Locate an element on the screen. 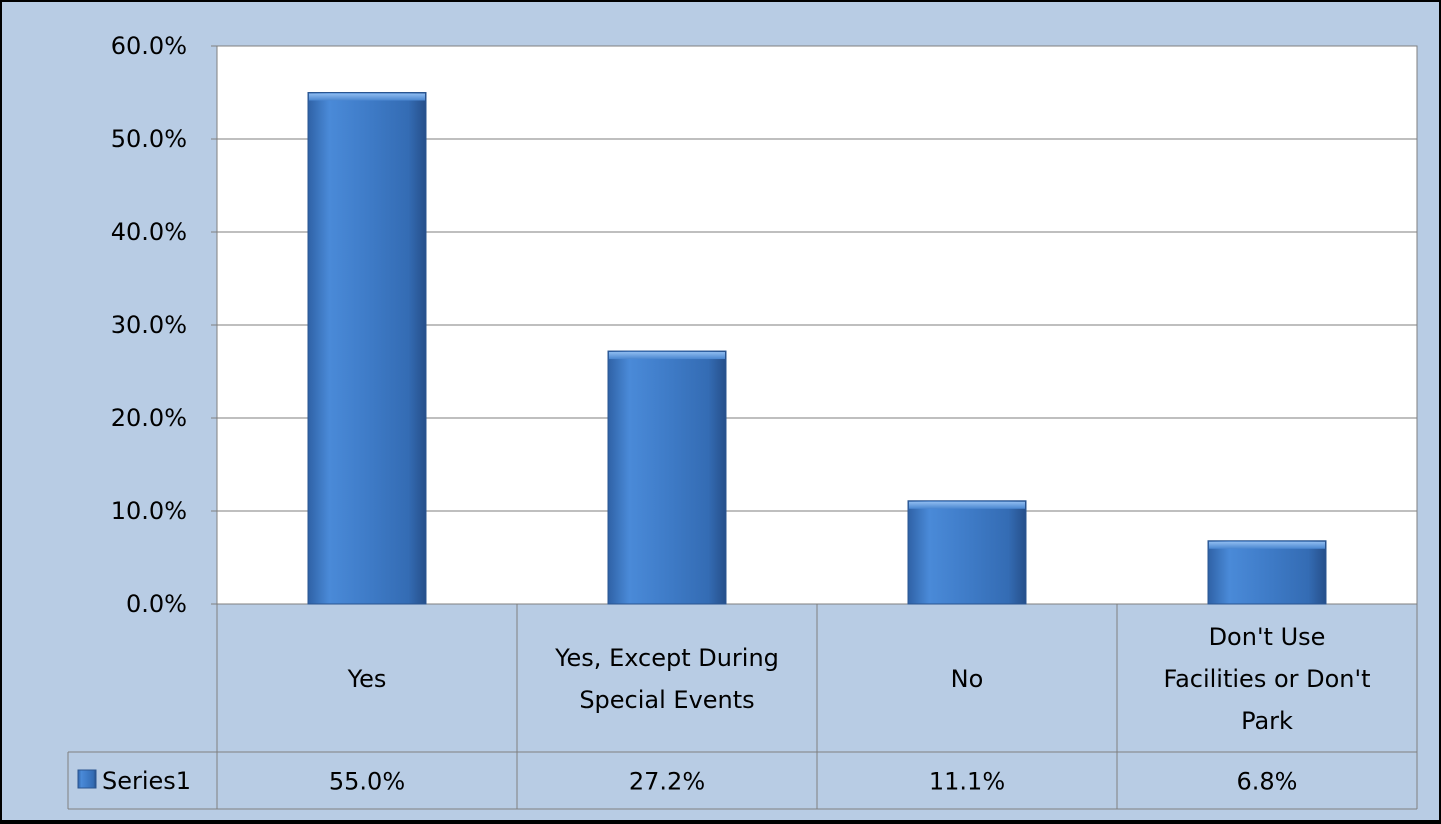  category-label: Yes is located at coordinates (367, 679).